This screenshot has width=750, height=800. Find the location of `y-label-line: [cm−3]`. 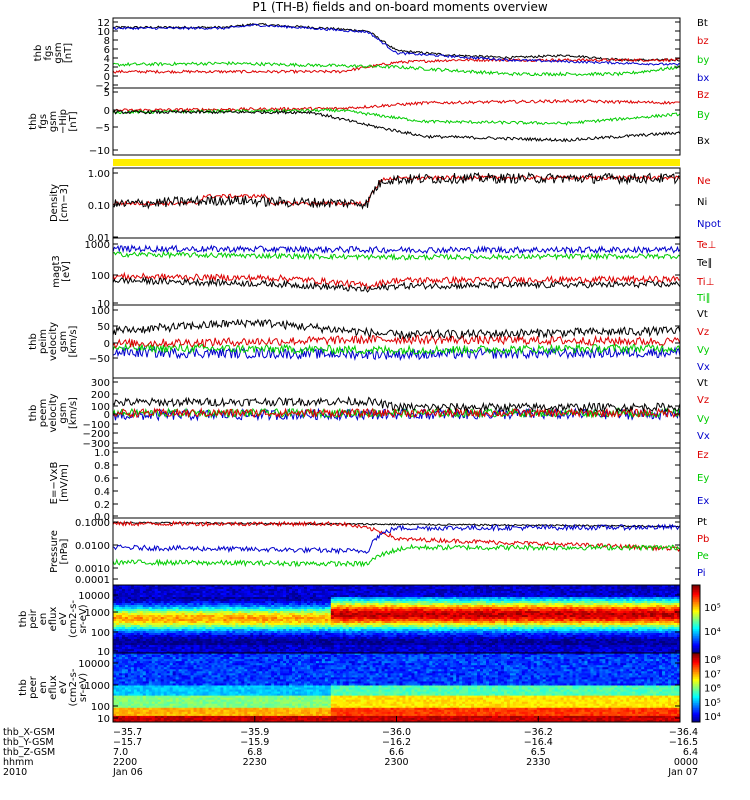

y-label-line: [cm−3] is located at coordinates (64, 203).